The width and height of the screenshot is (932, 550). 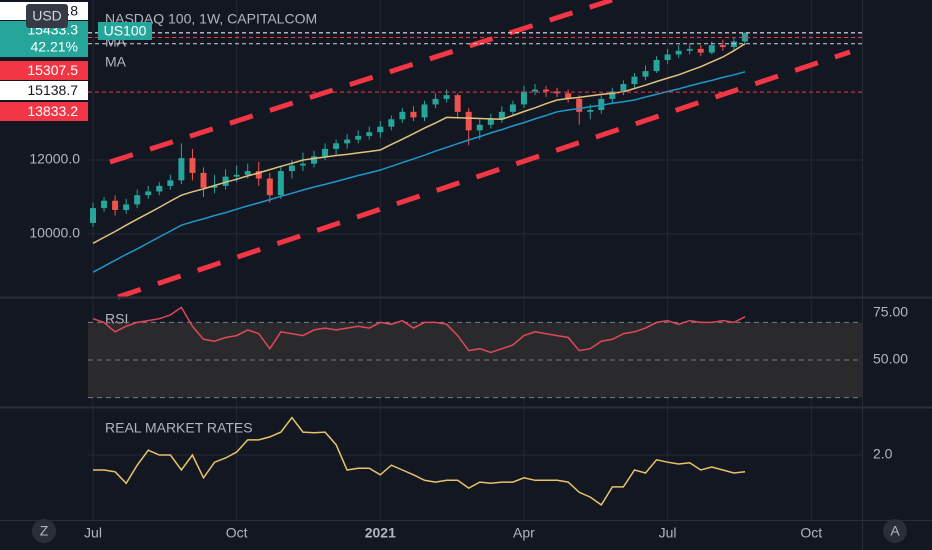 I want to click on legend-label: MA, so click(x=116, y=62).